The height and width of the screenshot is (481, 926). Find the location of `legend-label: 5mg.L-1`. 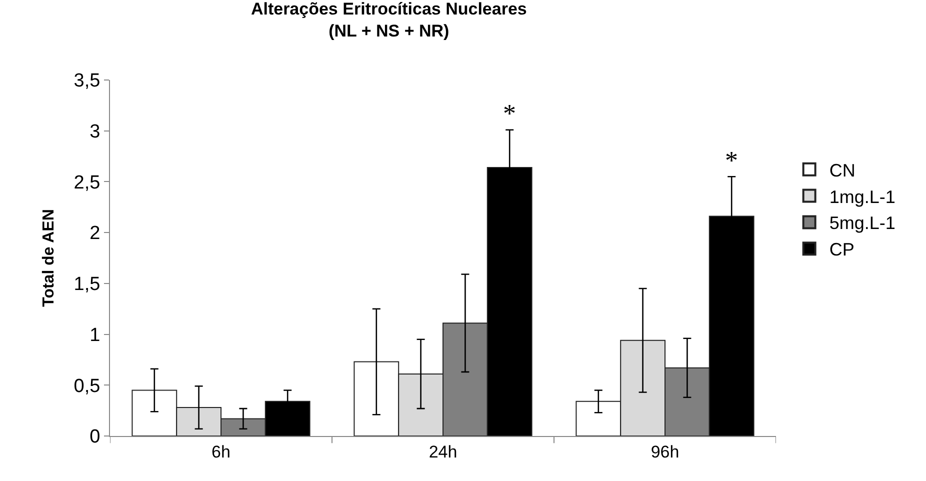

legend-label: 5mg.L-1 is located at coordinates (862, 223).